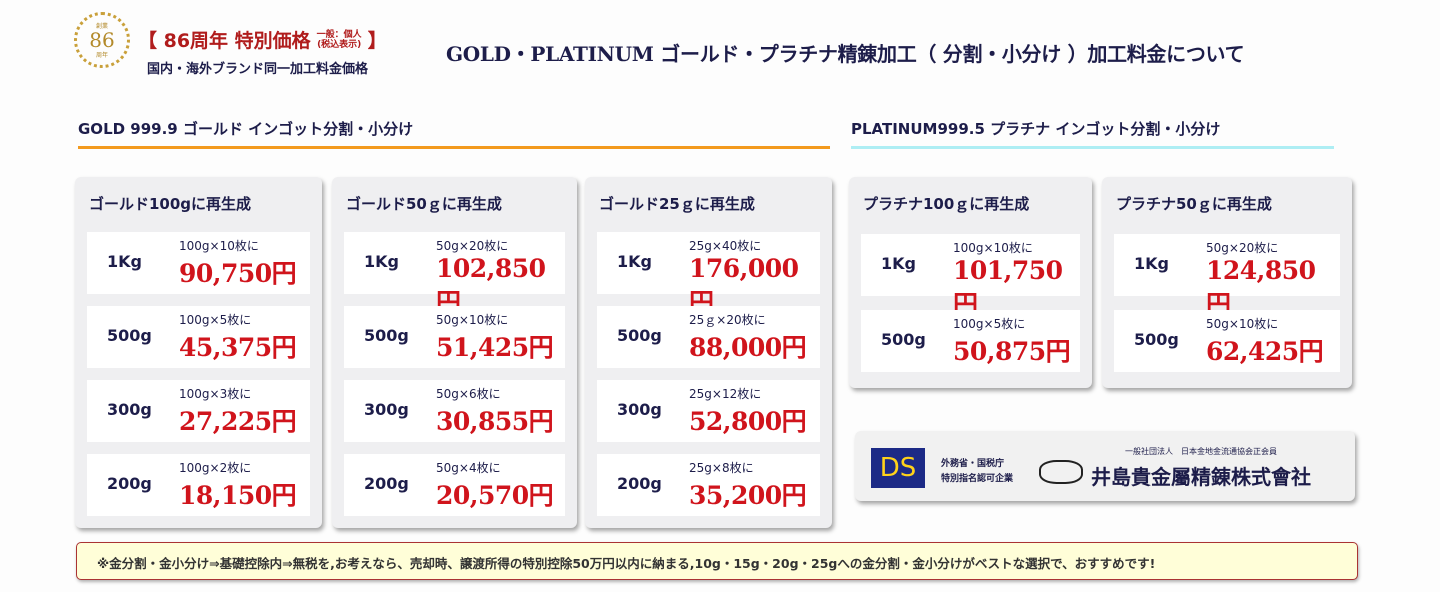 The width and height of the screenshot is (1440, 592). Describe the element at coordinates (246, 129) in the screenshot. I see `gold-section-heading: GOLD 999.9 ゴールド インゴット分割・小分け` at that location.